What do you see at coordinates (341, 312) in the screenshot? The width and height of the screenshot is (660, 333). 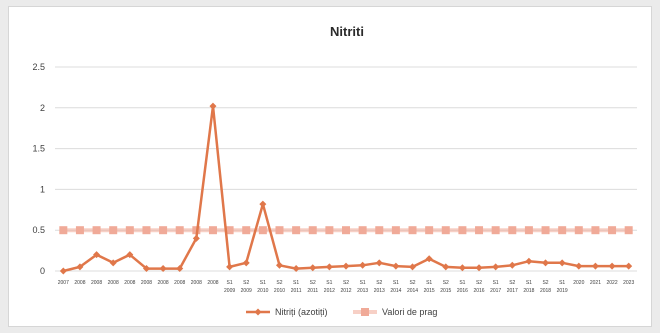 I see `legend: Nitriți (azotiți) Valori de prag` at bounding box center [341, 312].